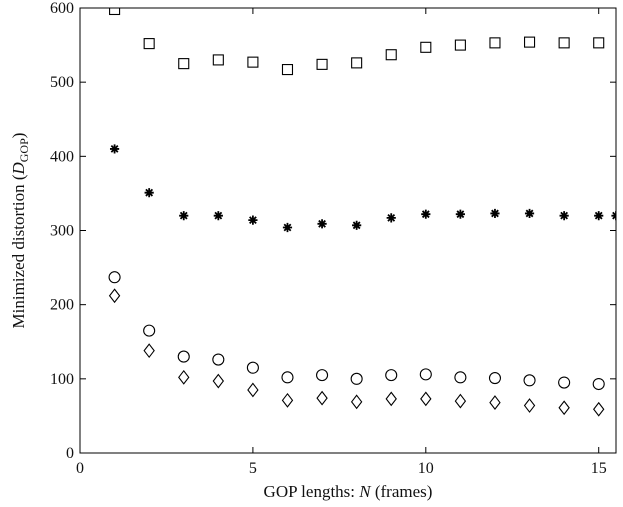 Image resolution: width=623 pixels, height=507 pixels. Describe the element at coordinates (20, 231) in the screenshot. I see `y-axis-label: Minimized distortion (DGOP)` at that location.